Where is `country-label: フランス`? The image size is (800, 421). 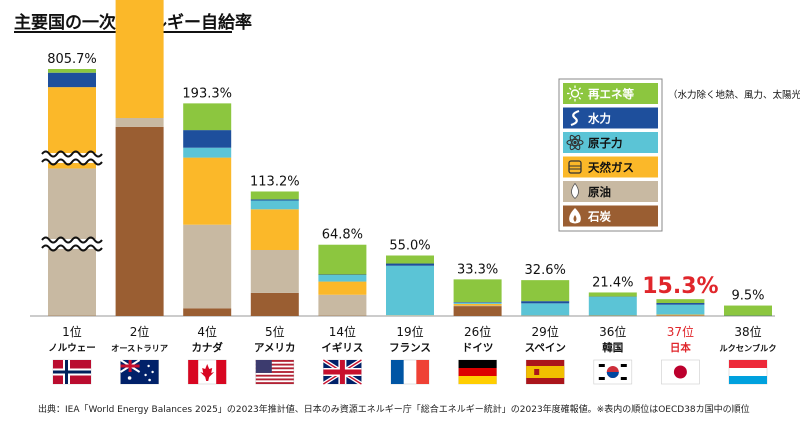
country-label: フランス is located at coordinates (410, 348).